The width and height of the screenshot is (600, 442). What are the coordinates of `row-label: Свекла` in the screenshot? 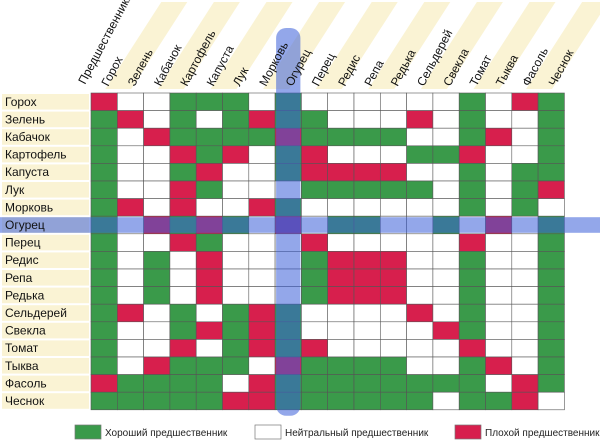 It's located at (25, 331).